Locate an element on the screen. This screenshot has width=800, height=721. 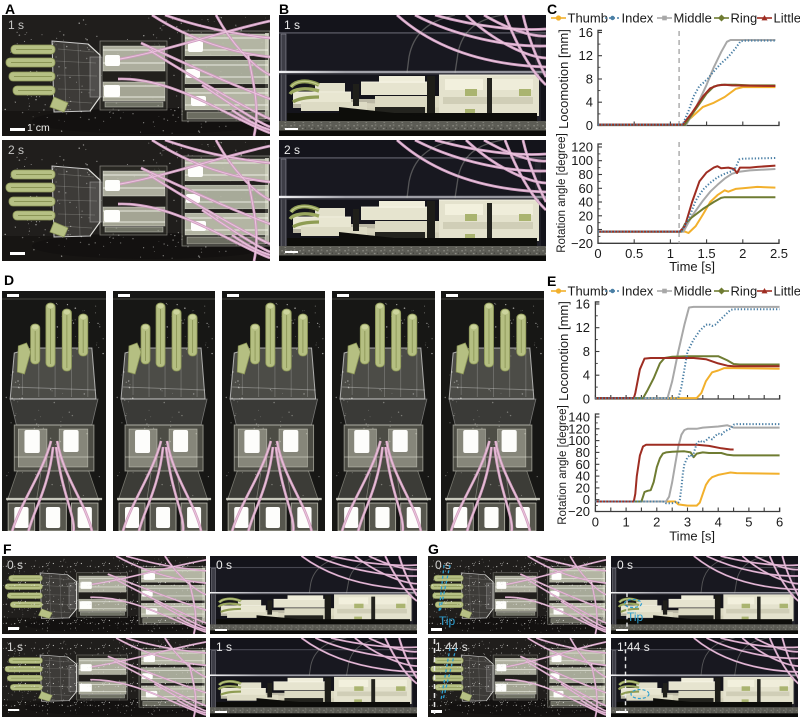
svg-text: 140 is located at coordinates (579, 417).